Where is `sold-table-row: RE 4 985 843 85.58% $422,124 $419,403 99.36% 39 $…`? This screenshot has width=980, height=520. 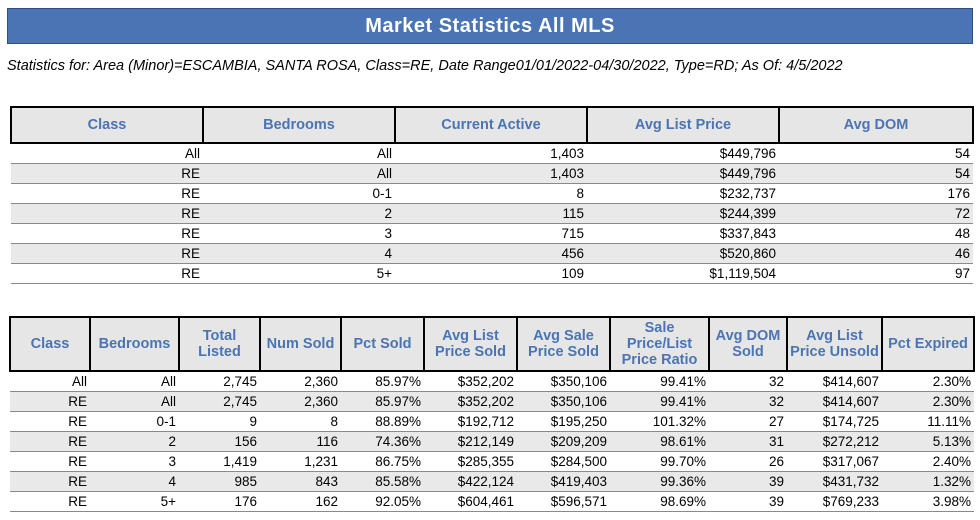 sold-table-row: RE 4 985 843 85.58% $422,124 $419,403 99.36% 39 $… is located at coordinates (492, 481).